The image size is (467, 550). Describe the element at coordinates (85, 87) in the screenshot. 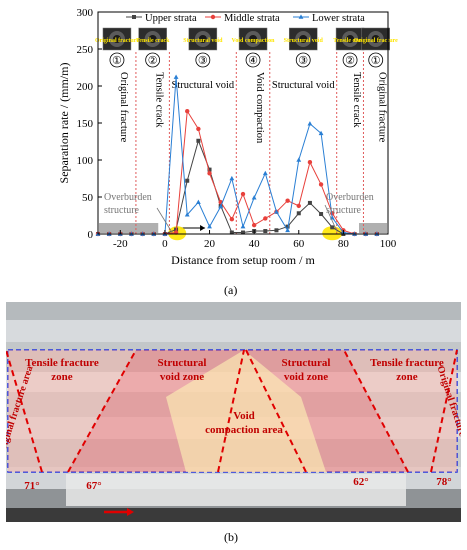

I see `y-tick-label: 200` at that location.